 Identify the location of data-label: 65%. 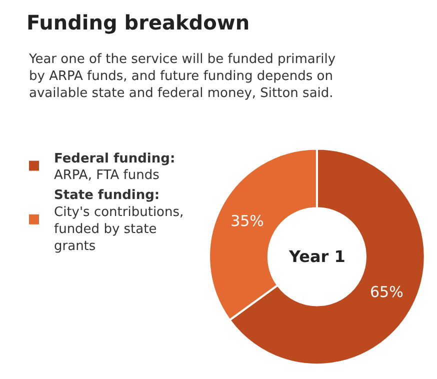
(387, 292).